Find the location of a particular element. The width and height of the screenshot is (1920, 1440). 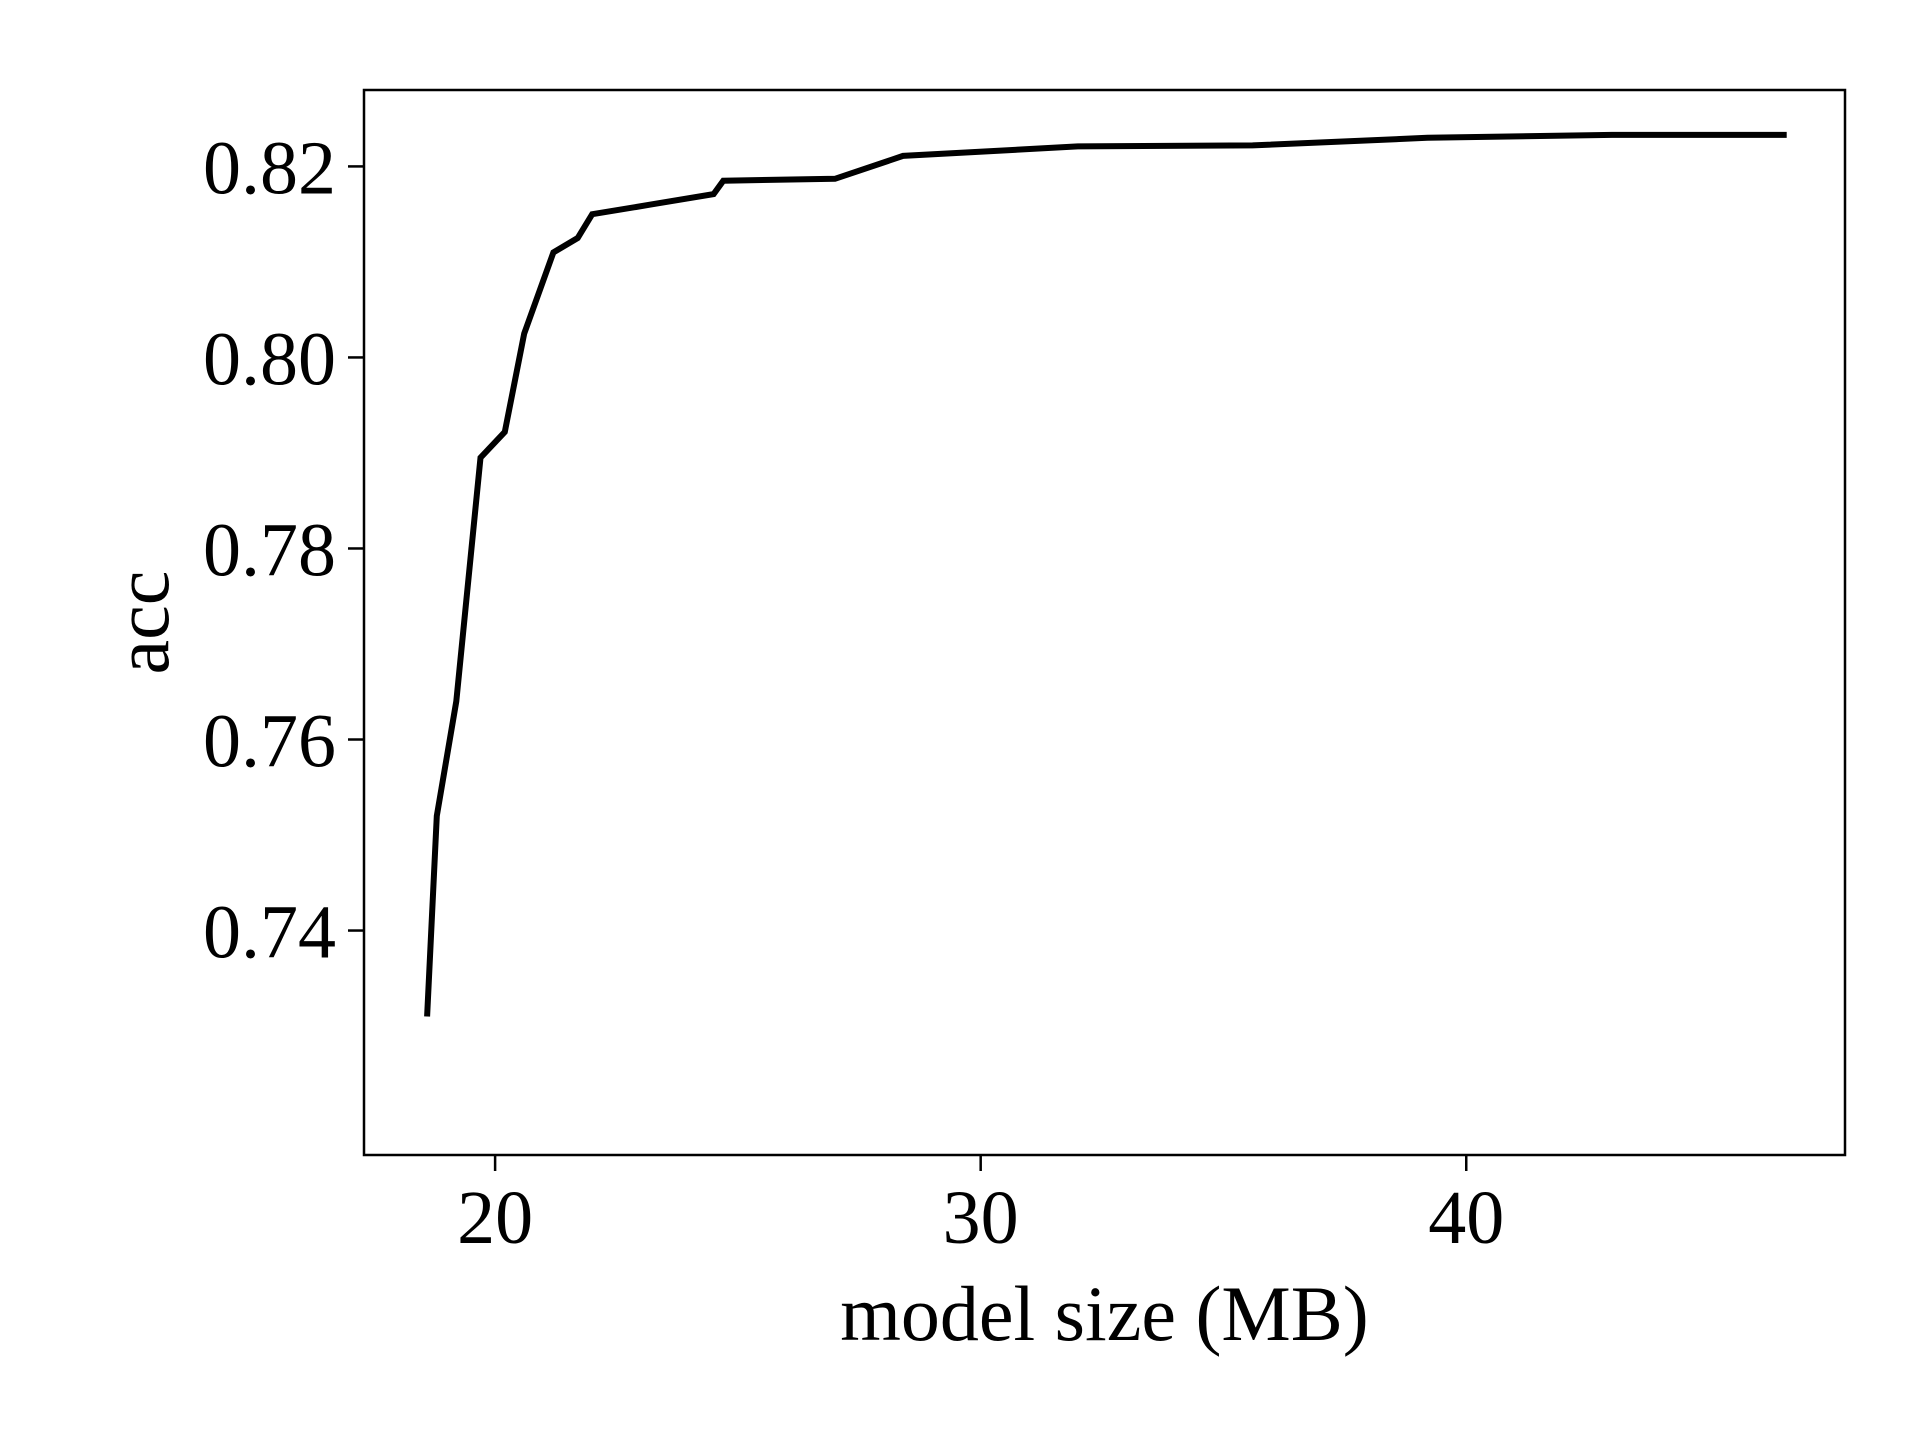

x-tick-label: 40 is located at coordinates (1466, 1218).